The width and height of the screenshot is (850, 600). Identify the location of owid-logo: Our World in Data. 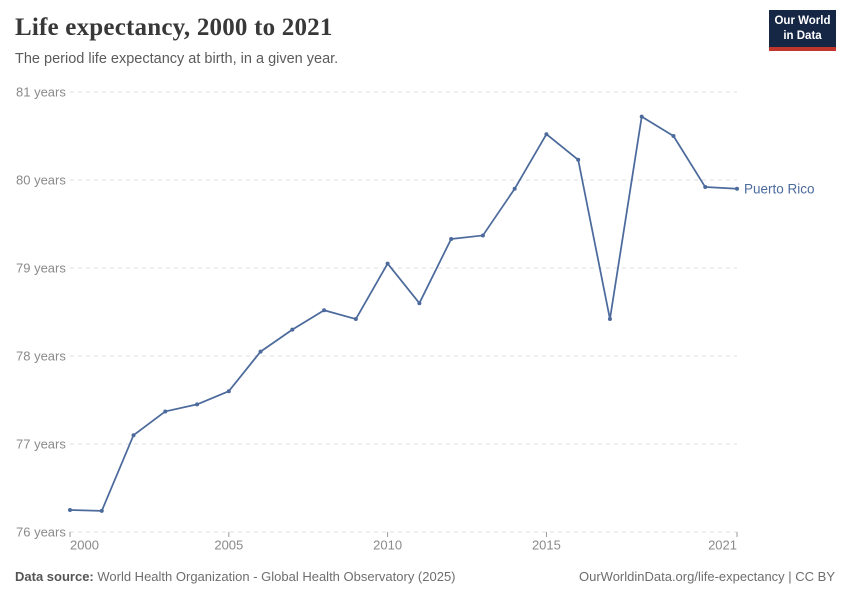
(802, 30).